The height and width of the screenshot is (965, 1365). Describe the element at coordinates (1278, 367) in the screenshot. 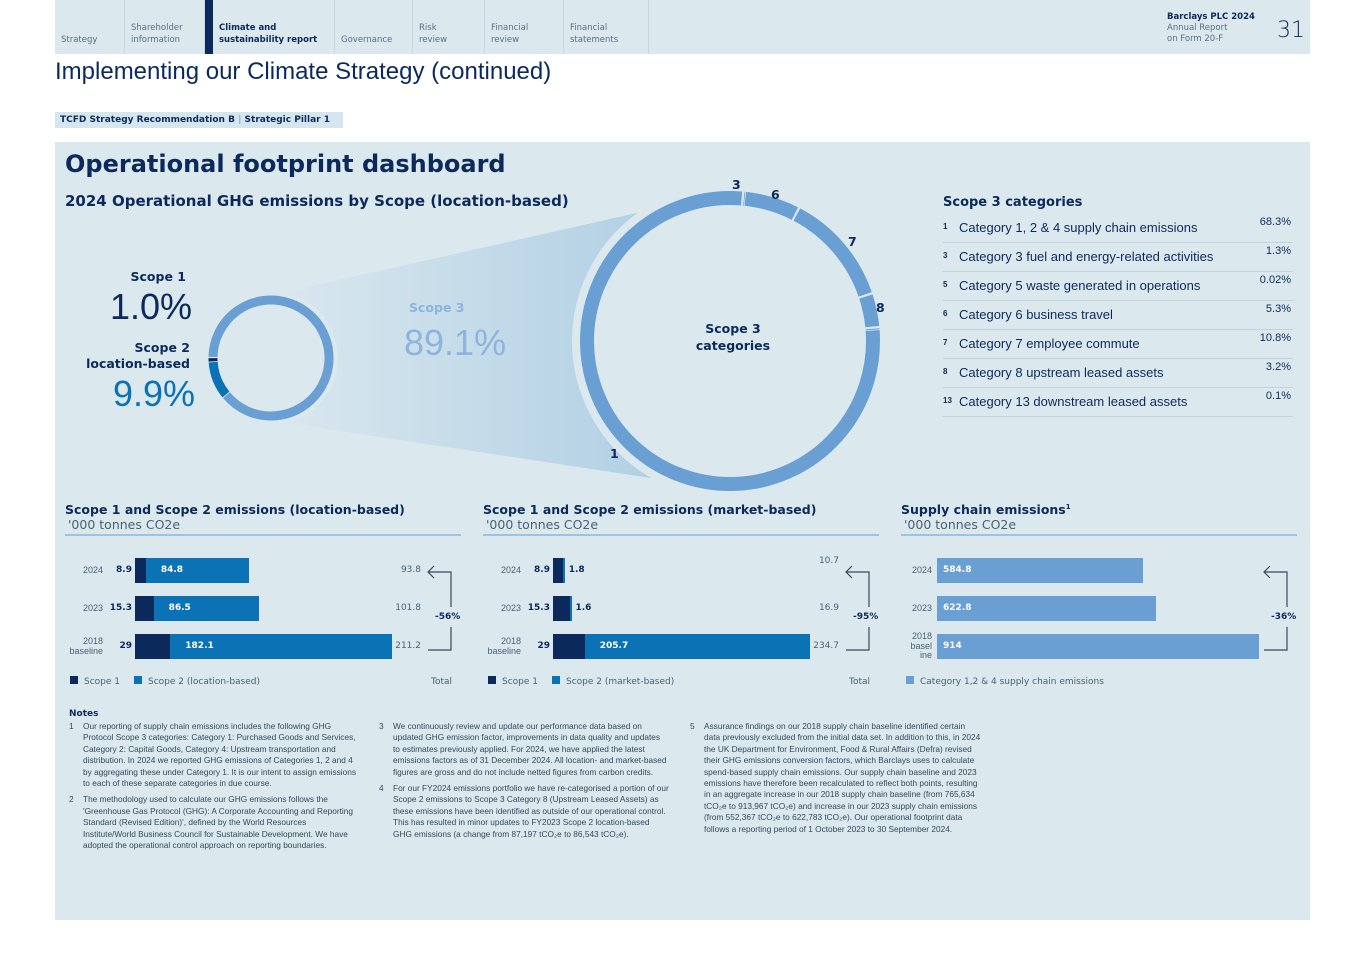

I see `category-value: 3.2%` at that location.